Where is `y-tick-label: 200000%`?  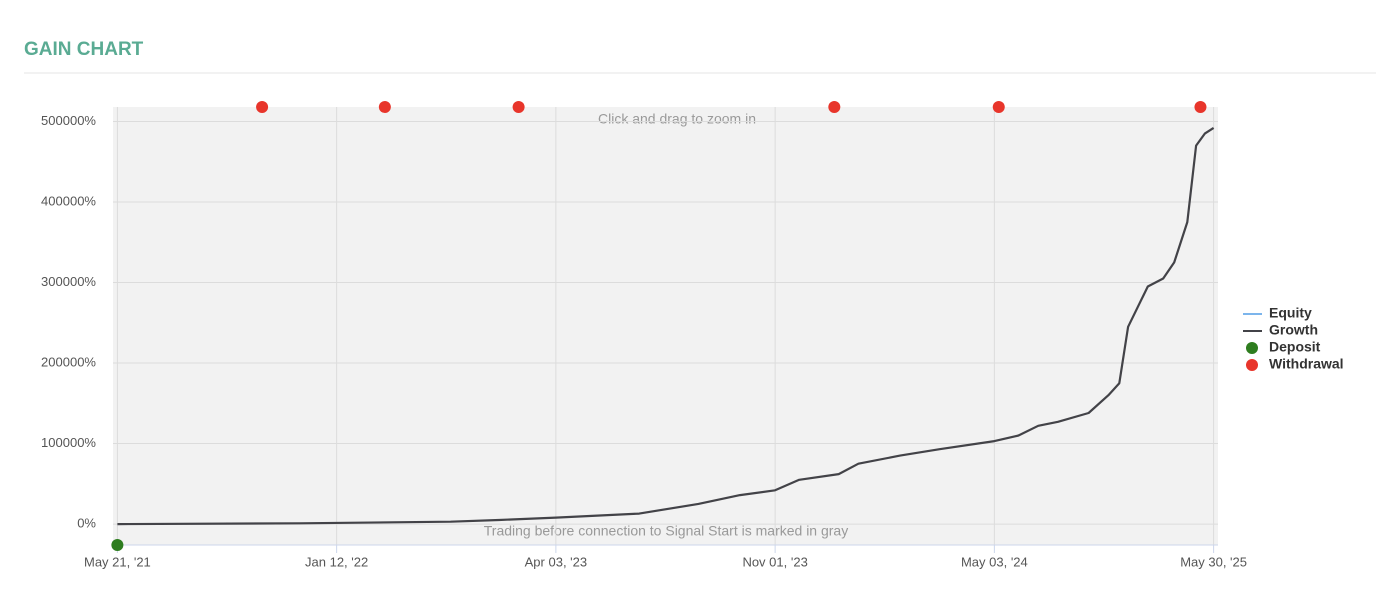
y-tick-label: 200000% is located at coordinates (68, 361).